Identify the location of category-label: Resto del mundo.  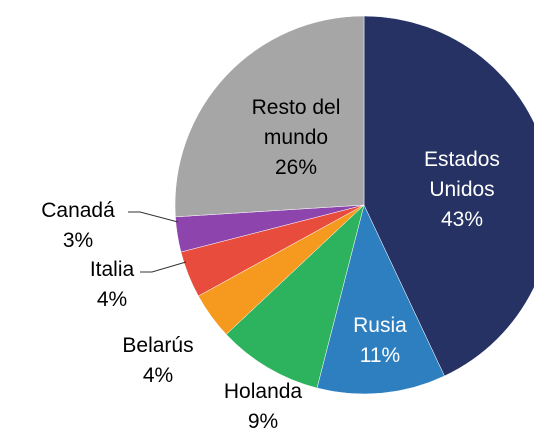
(296, 122).